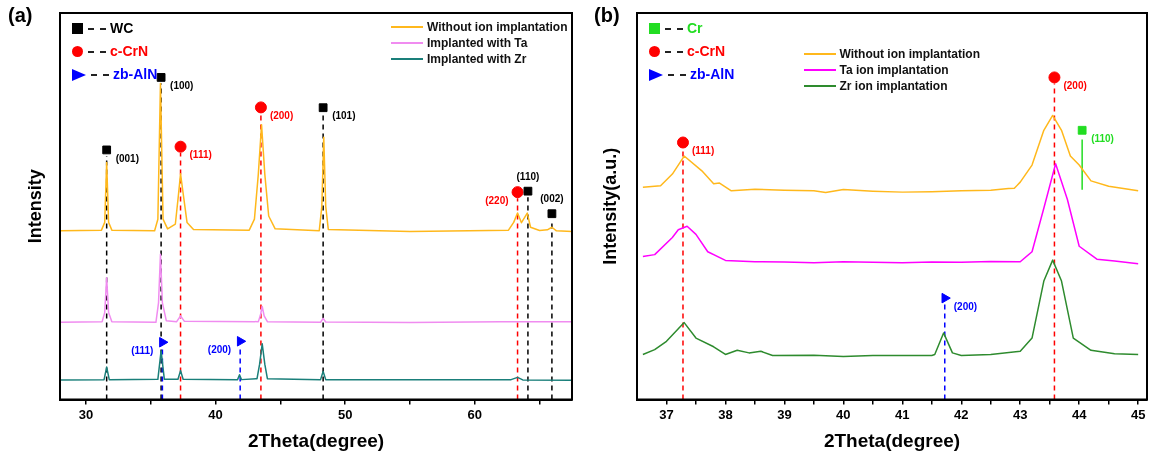  What do you see at coordinates (1079, 414) in the screenshot?
I see `x-tick-label: 44` at bounding box center [1079, 414].